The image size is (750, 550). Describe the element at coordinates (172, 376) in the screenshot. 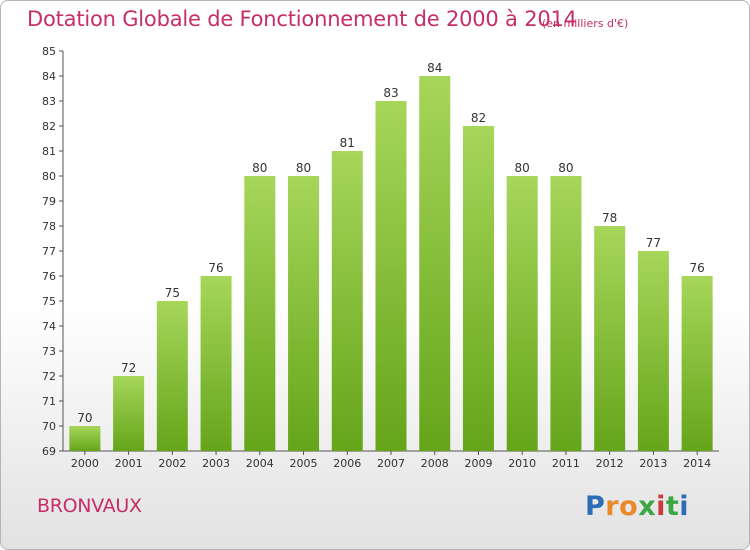

I see `bar-2002` at that location.